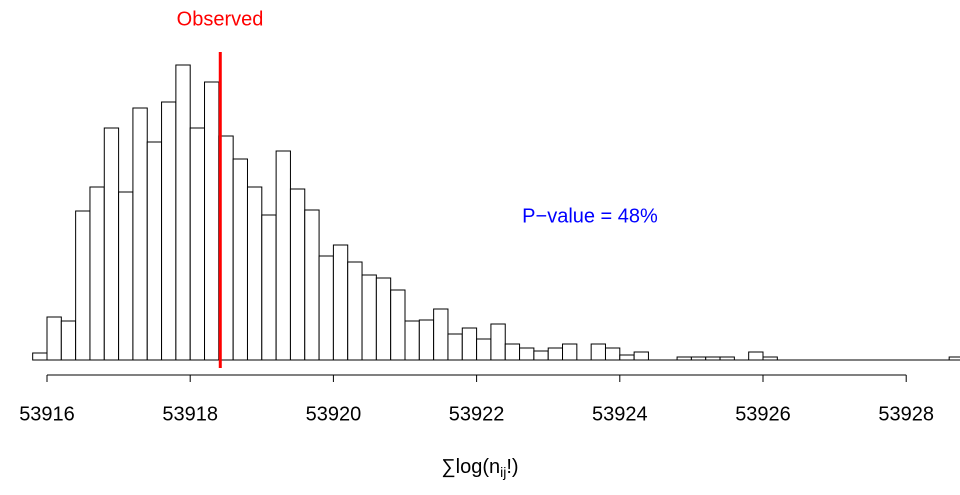  Describe the element at coordinates (590, 216) in the screenshot. I see `annotation: P−value = 48%` at that location.